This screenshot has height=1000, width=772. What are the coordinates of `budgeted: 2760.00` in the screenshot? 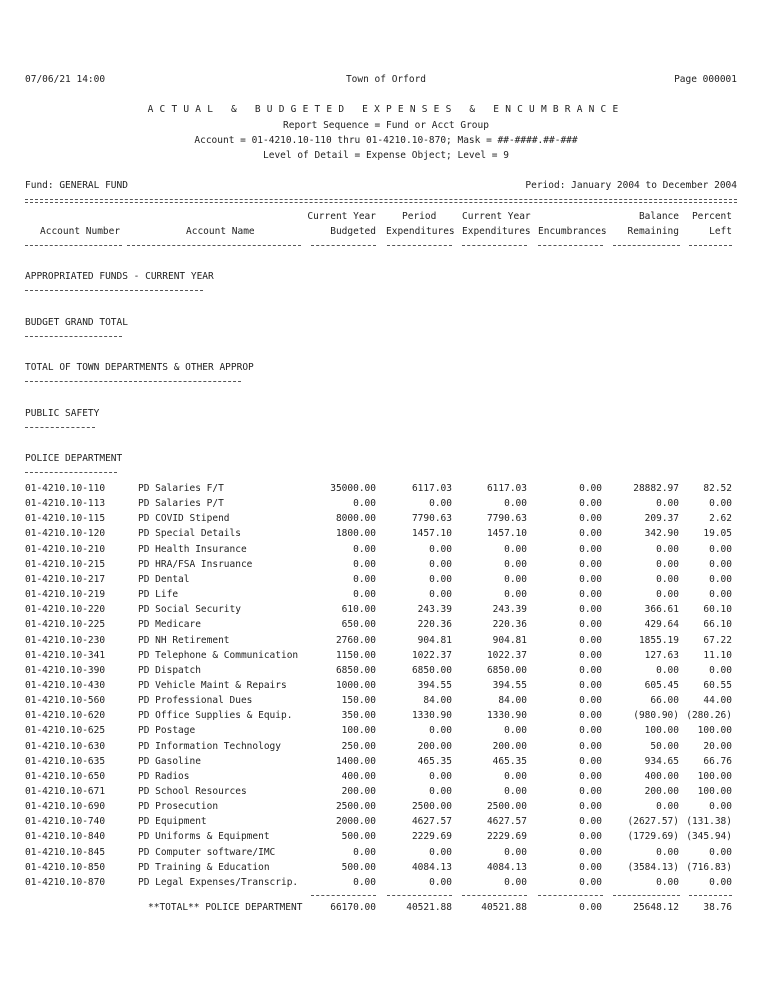 It's located at (355, 640).